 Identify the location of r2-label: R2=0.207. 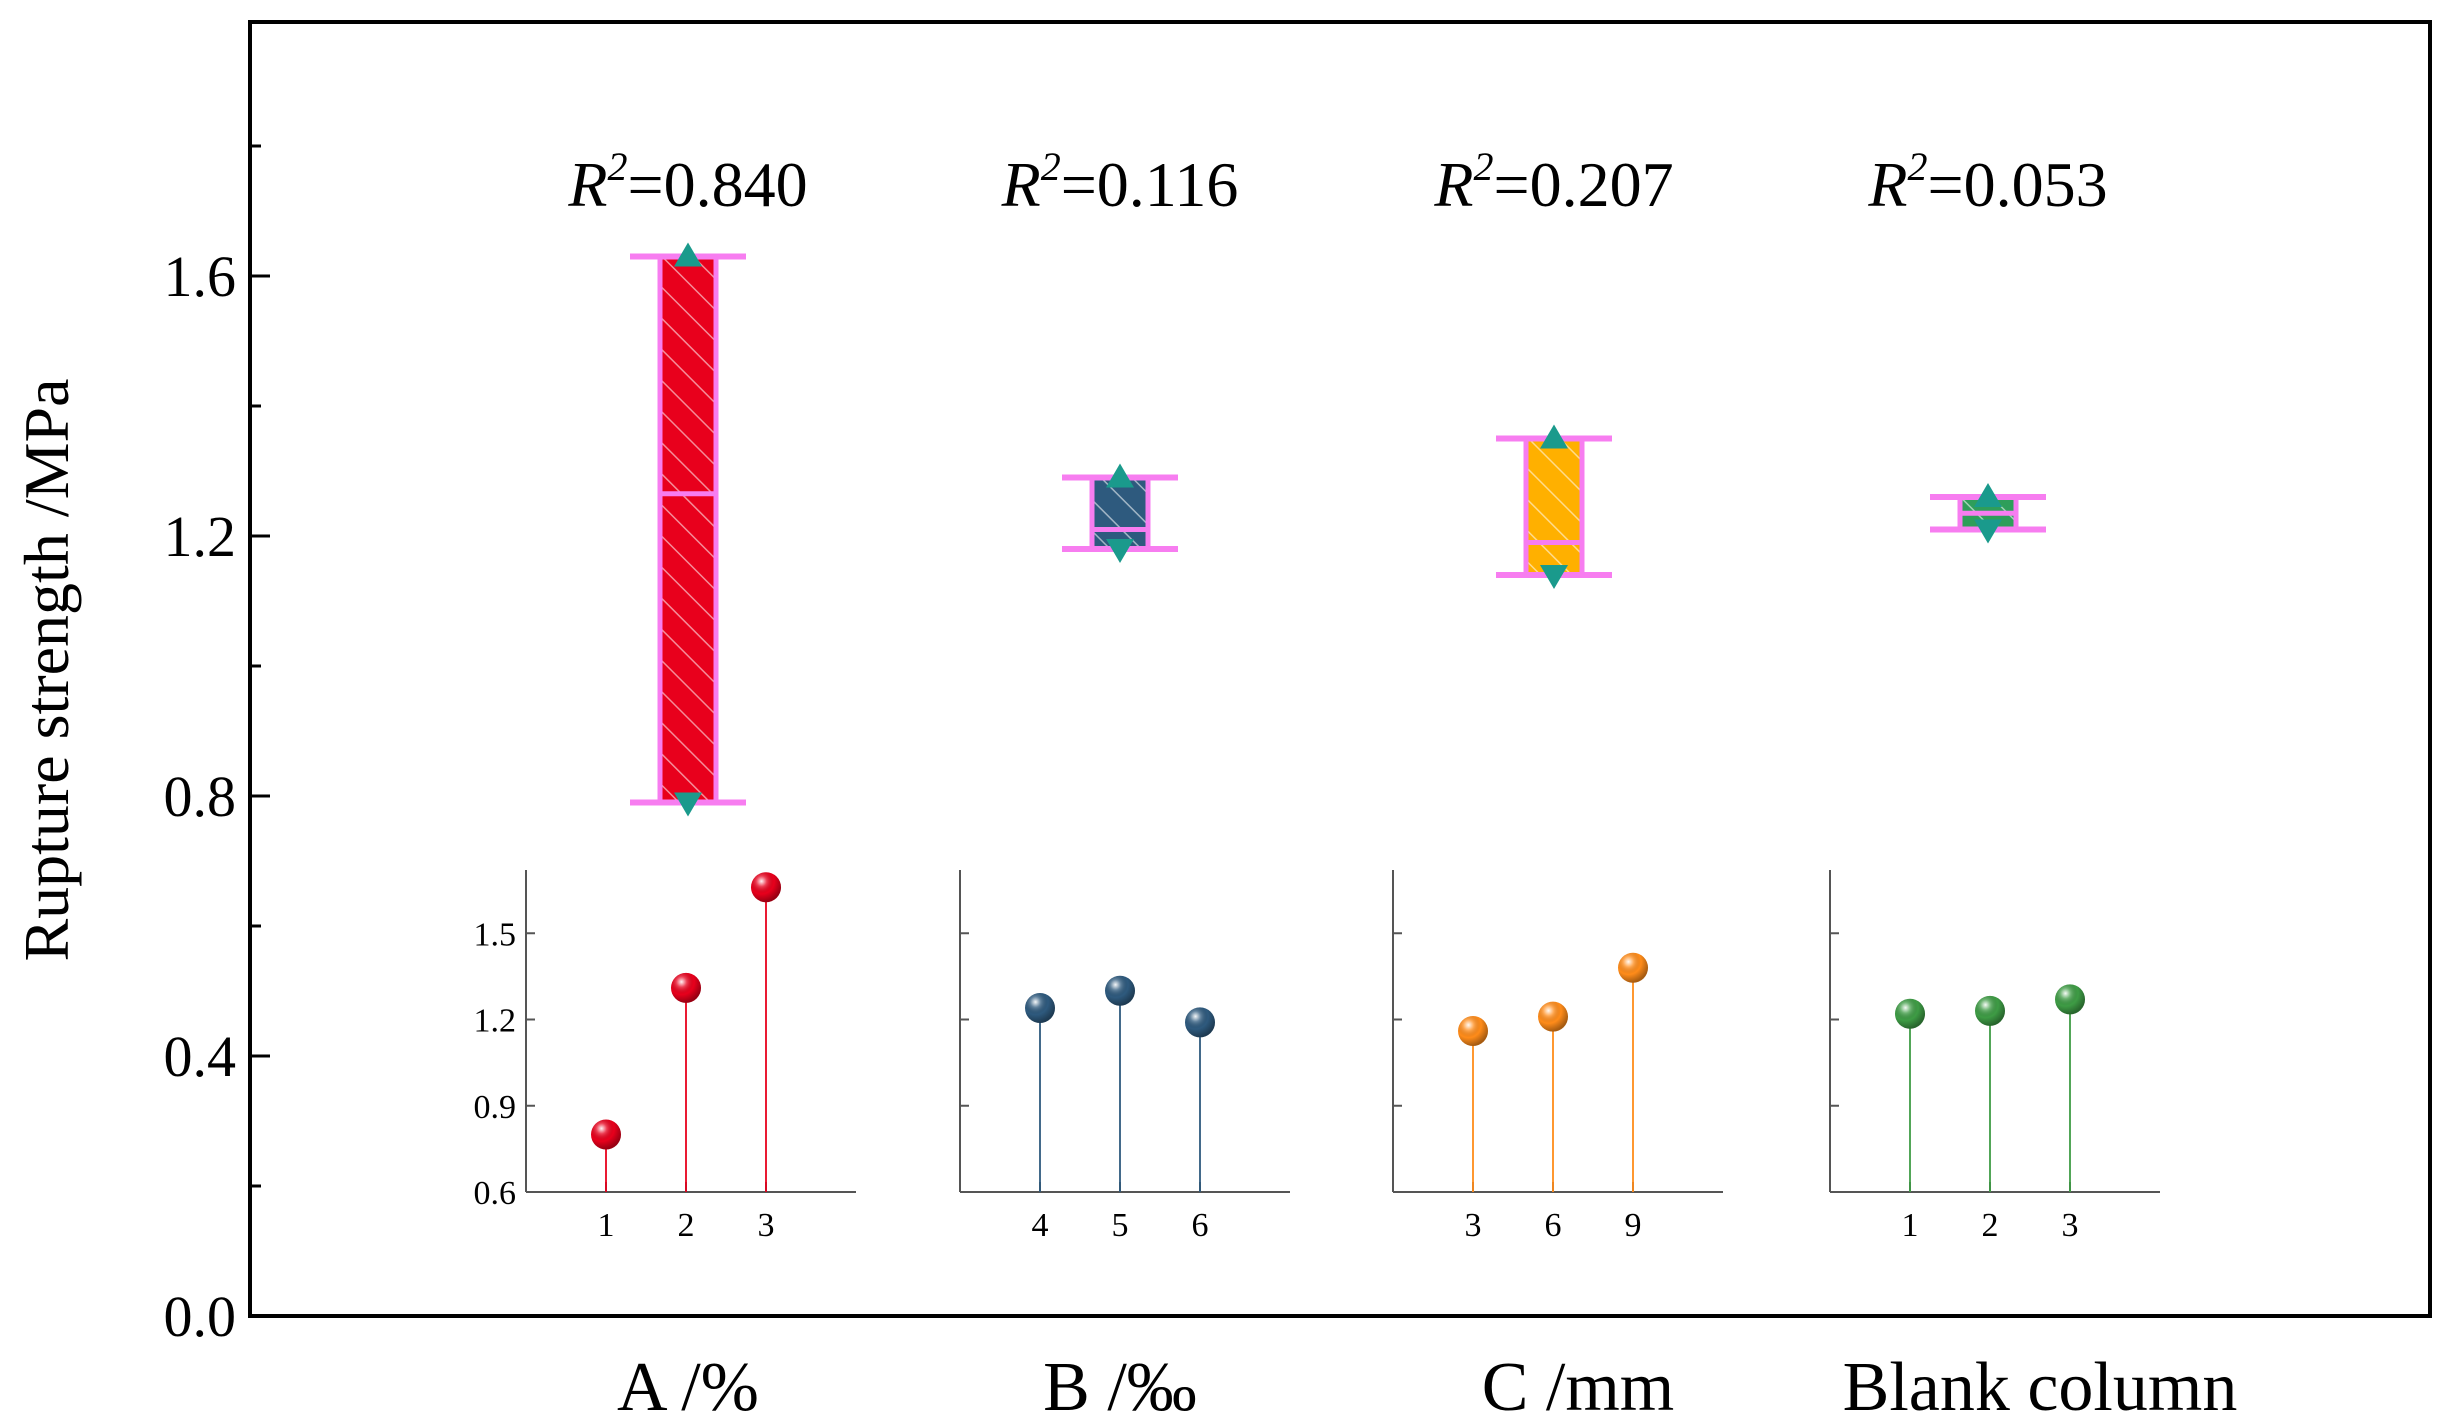
(1553, 182).